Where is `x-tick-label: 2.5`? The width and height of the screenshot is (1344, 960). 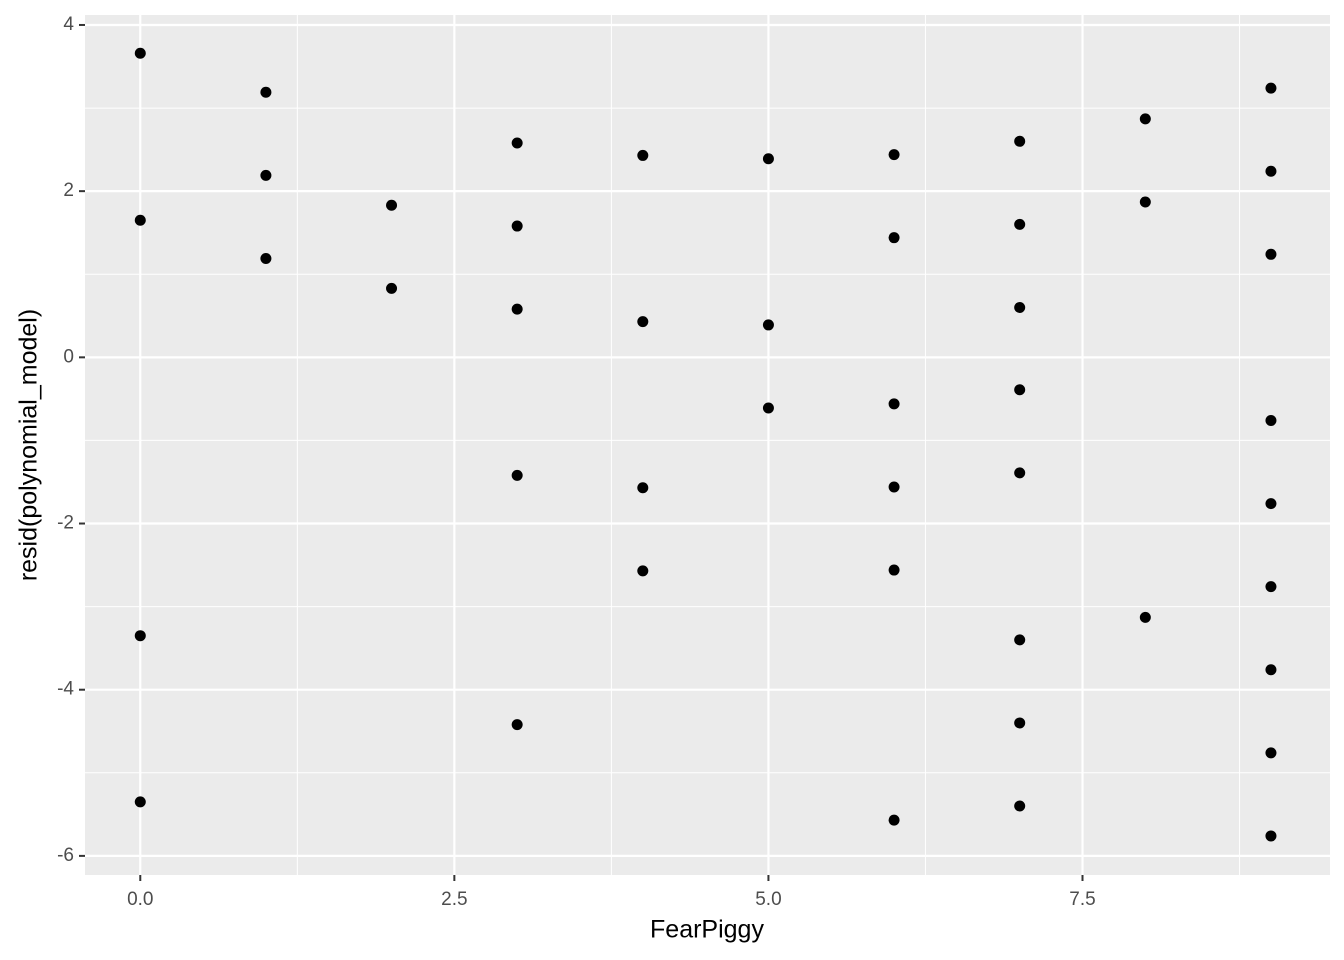 x-tick-label: 2.5 is located at coordinates (454, 899).